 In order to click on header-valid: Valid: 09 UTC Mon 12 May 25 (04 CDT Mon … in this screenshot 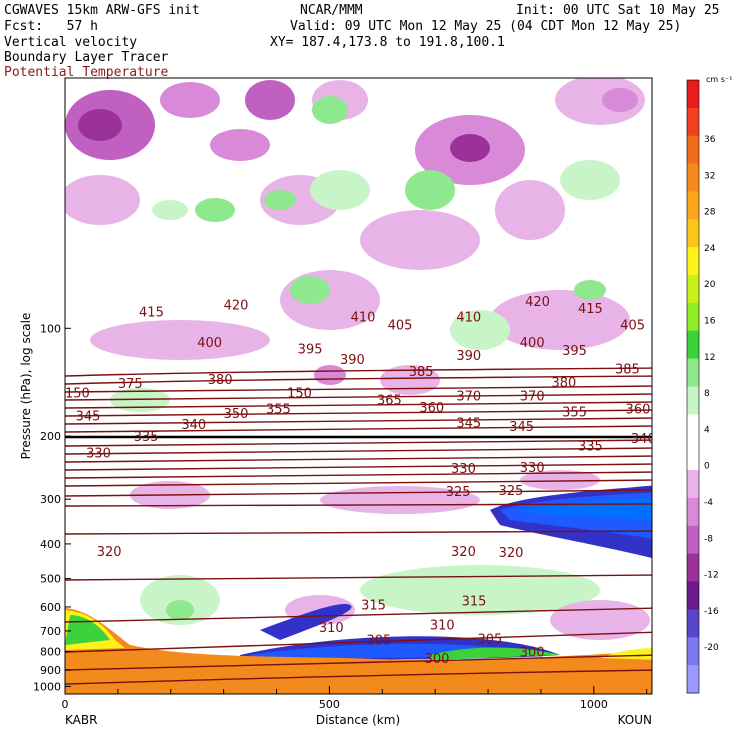, I will do `click(486, 26)`.